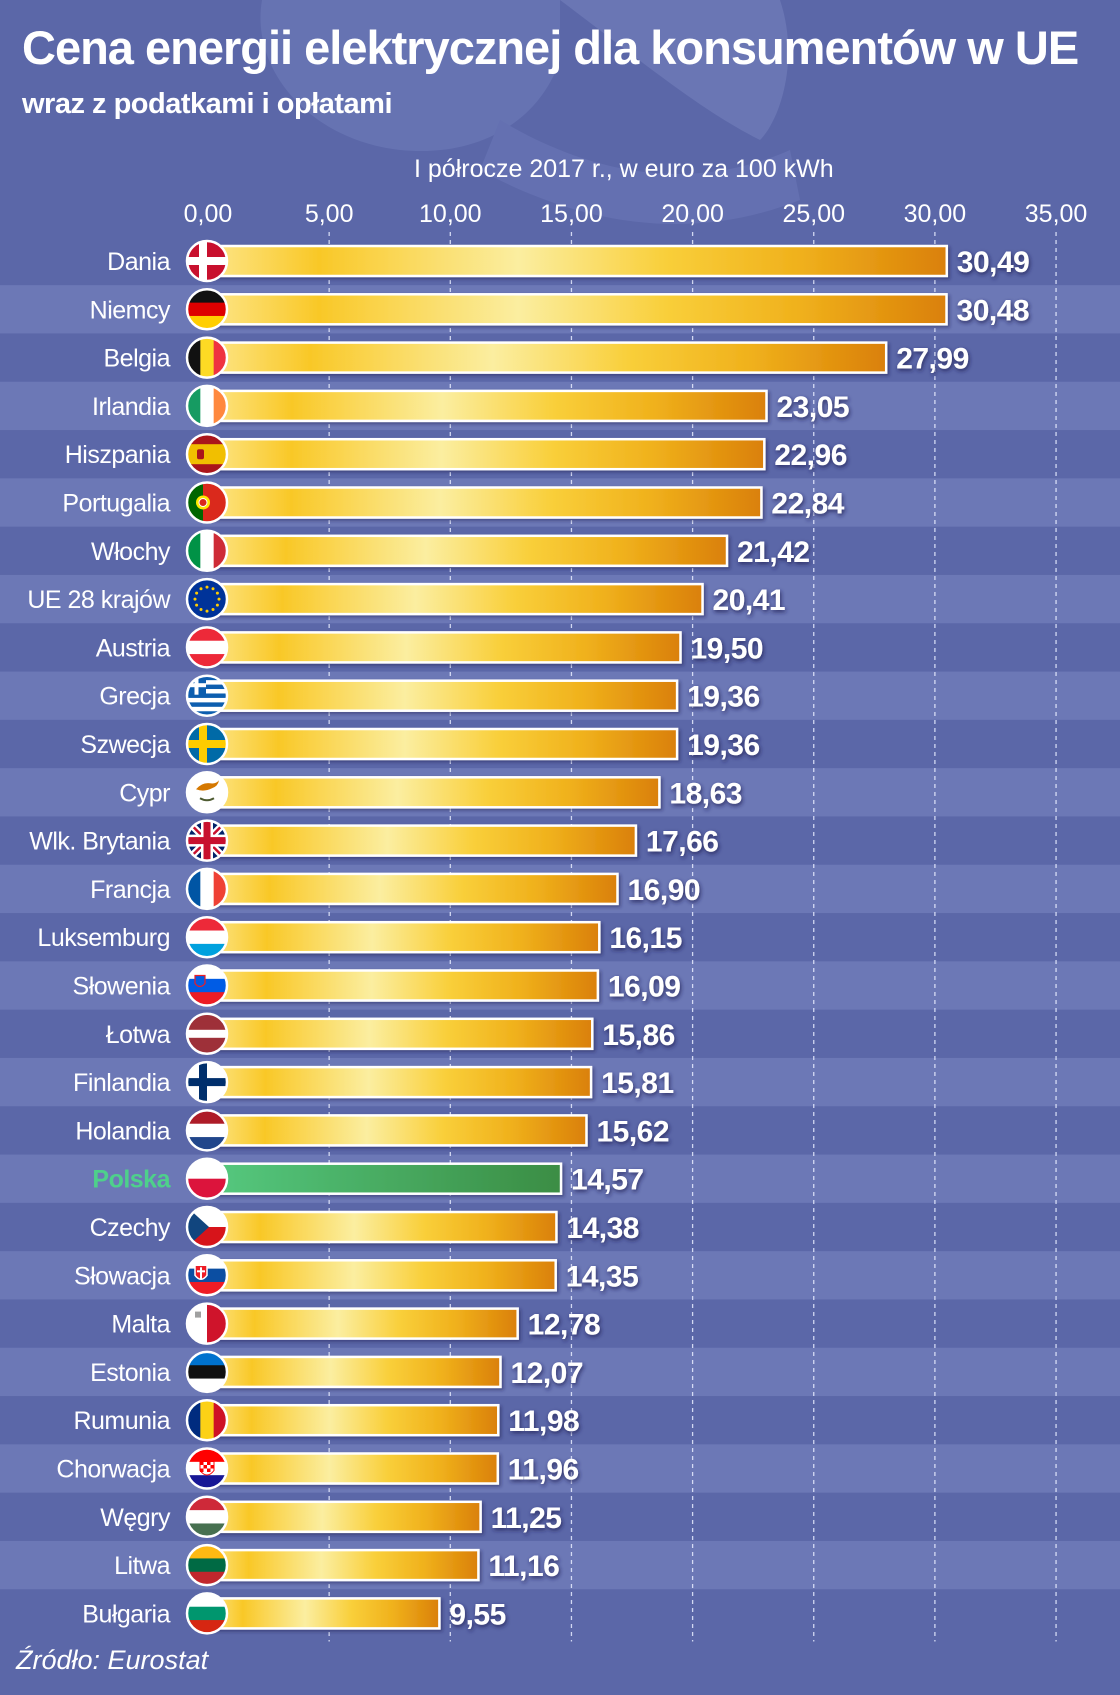  Describe the element at coordinates (130, 1228) in the screenshot. I see `category-label: Czechy` at that location.